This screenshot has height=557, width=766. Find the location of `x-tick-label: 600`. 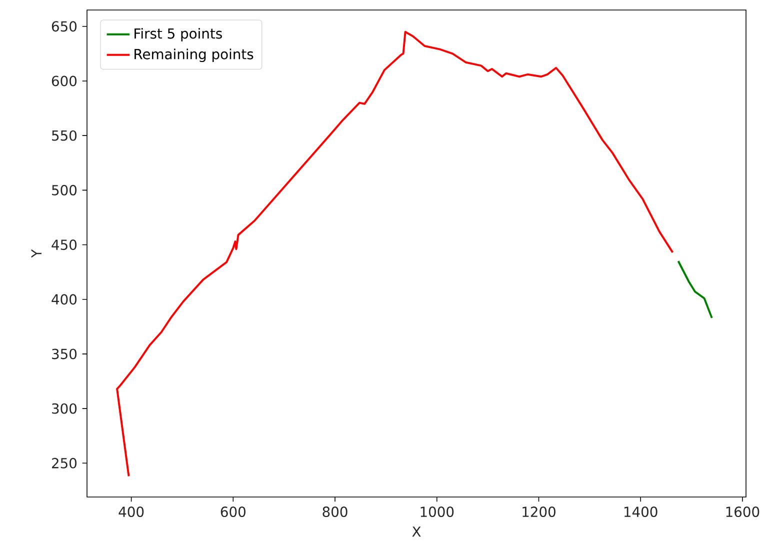

x-tick-label: 600 is located at coordinates (233, 512).